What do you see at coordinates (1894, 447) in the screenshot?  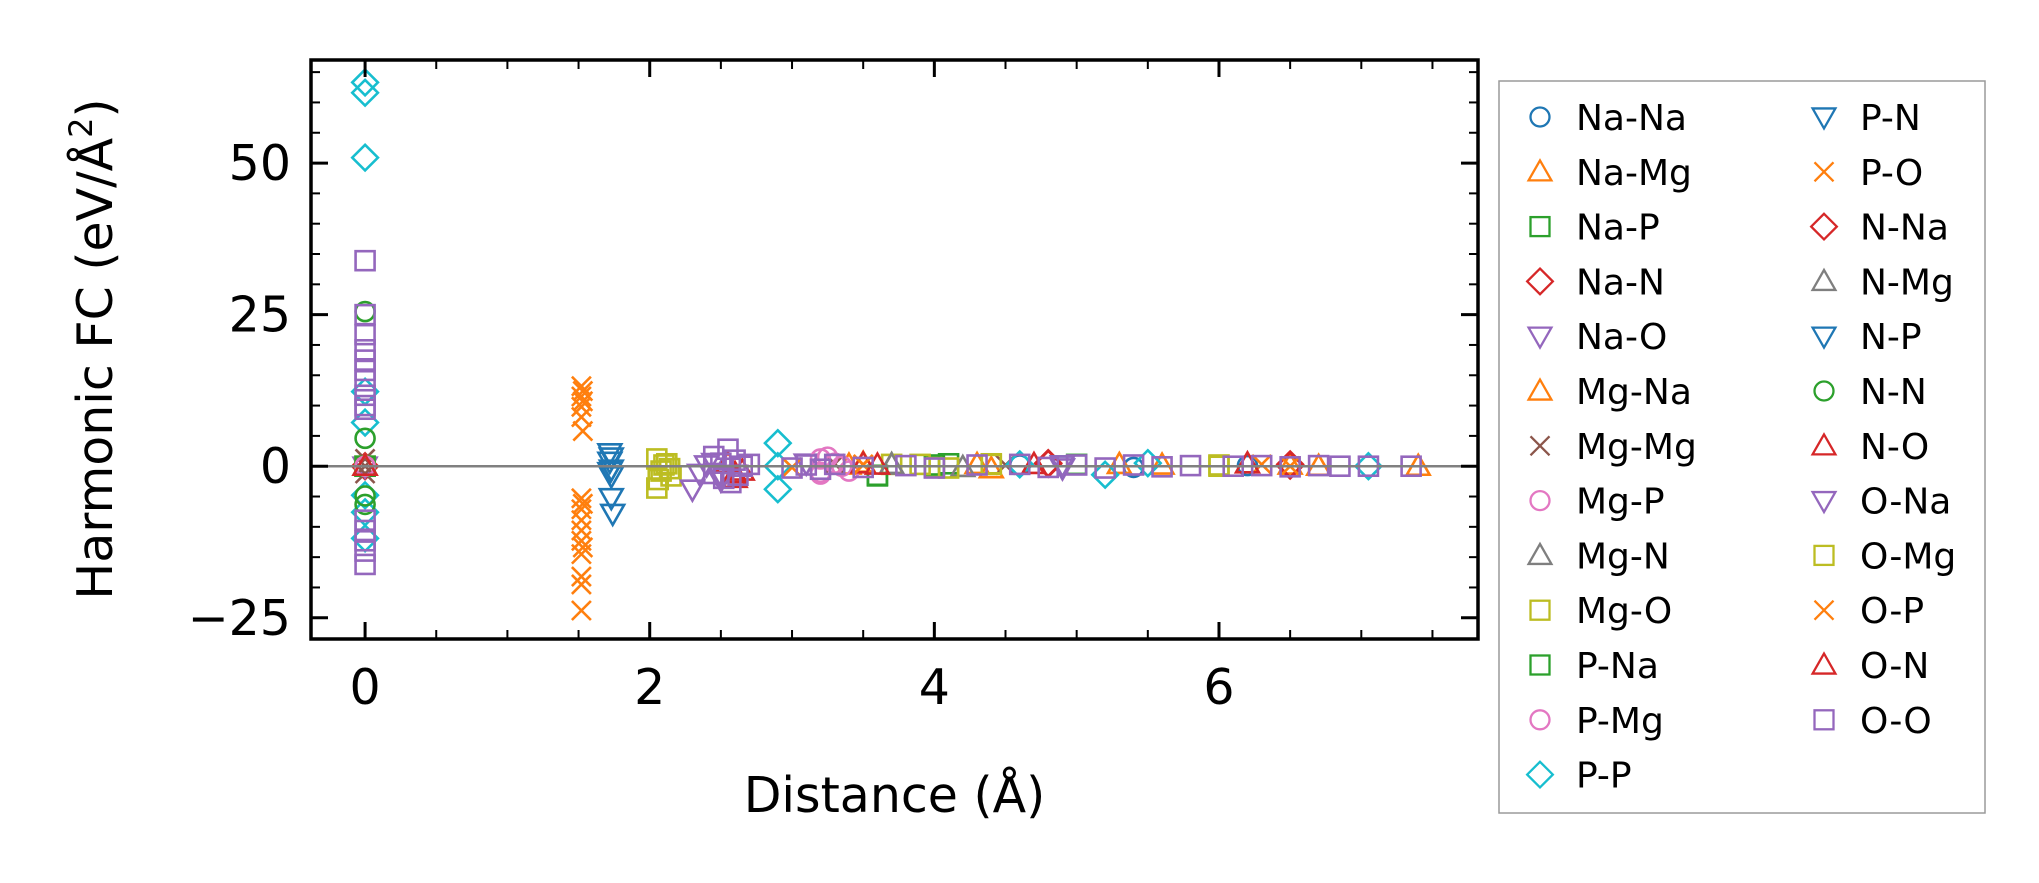 I see `legend-label: N-O` at bounding box center [1894, 447].